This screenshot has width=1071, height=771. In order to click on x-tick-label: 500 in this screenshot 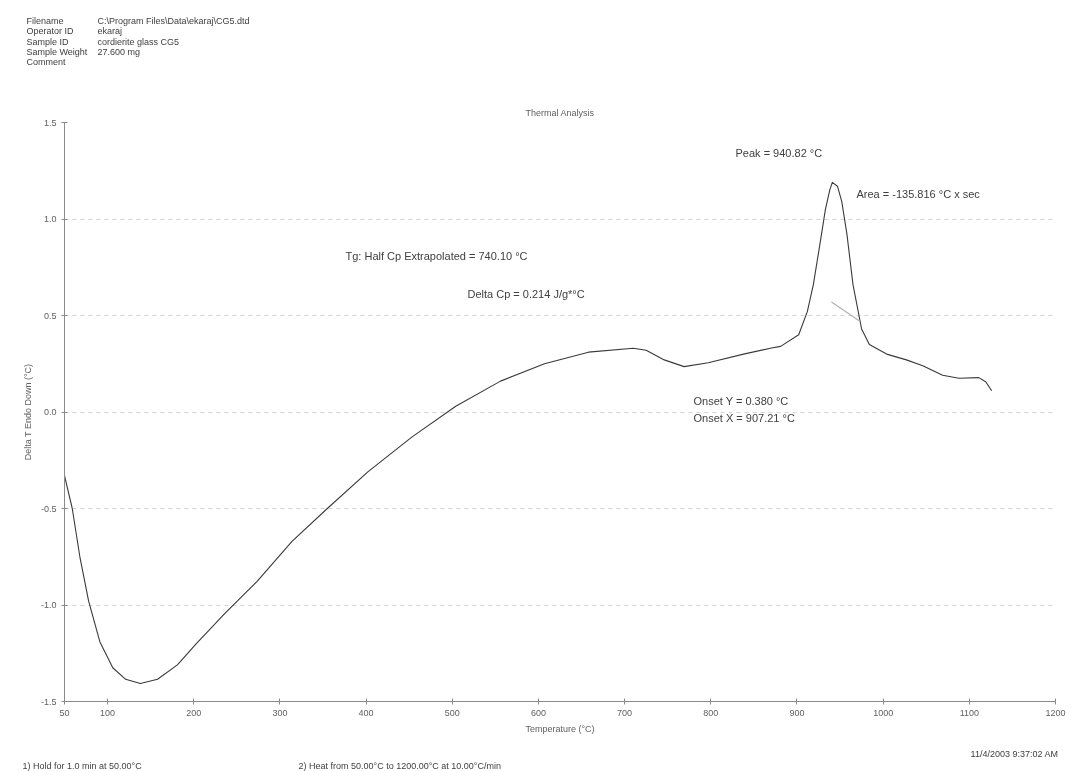, I will do `click(452, 712)`.